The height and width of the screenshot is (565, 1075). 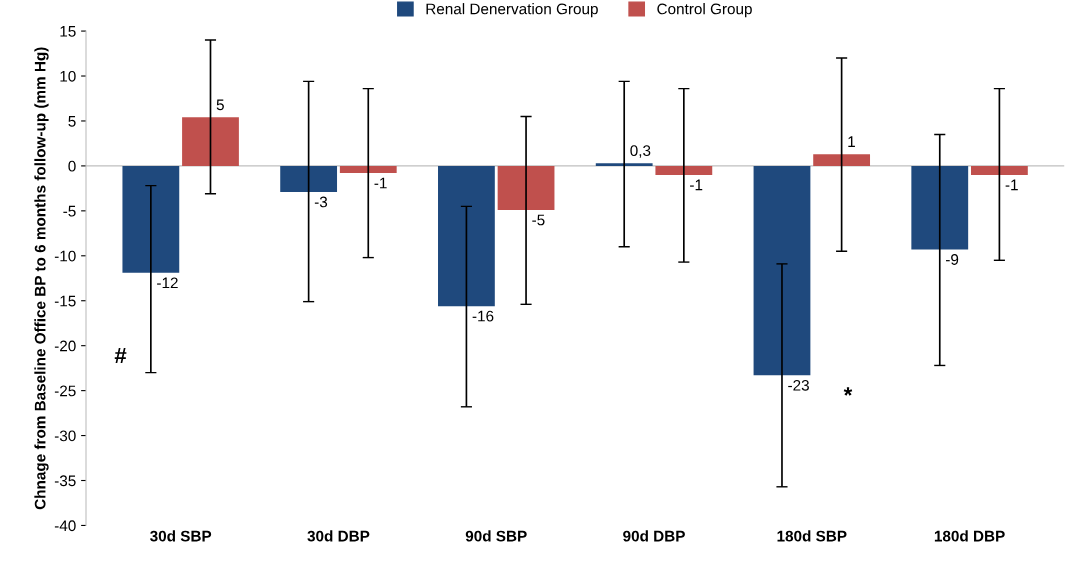 I want to click on y-tick-label: -20, so click(x=65, y=346).